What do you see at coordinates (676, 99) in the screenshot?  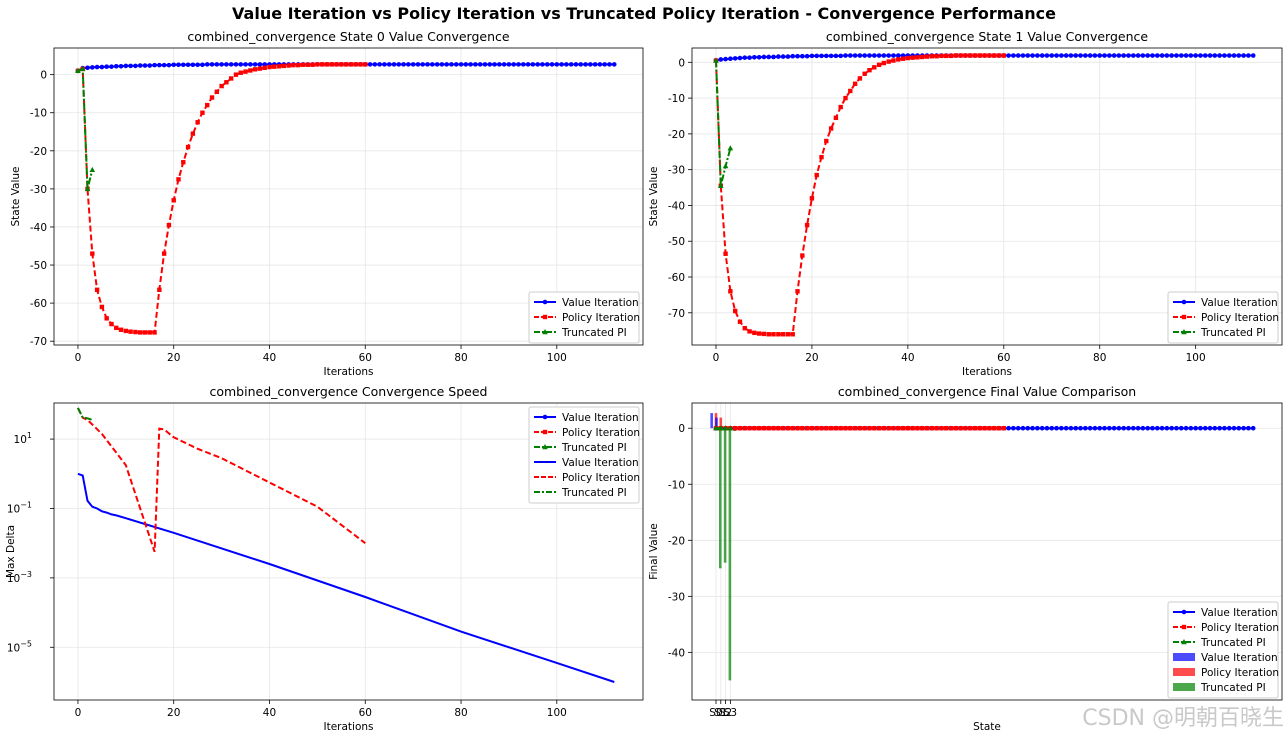 I see `y-tick-label: -10` at bounding box center [676, 99].